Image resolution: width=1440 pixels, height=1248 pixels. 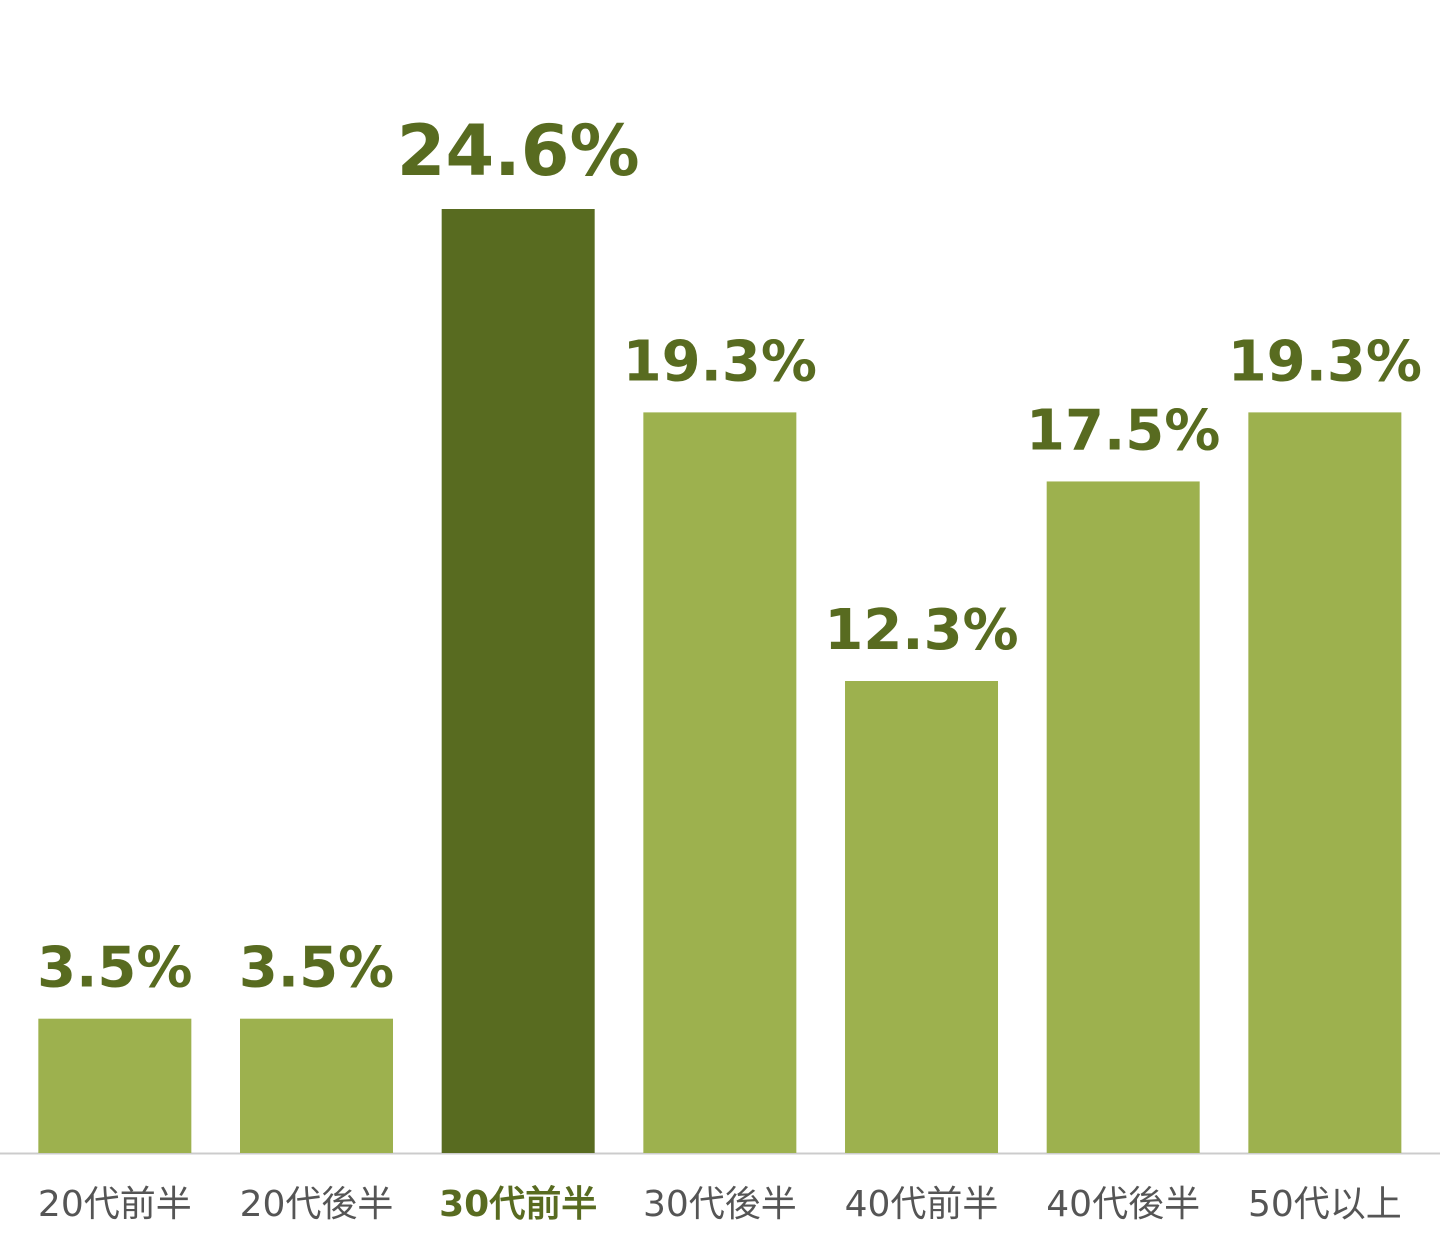 I want to click on x-tick-label: 50代以上, so click(x=1325, y=1204).